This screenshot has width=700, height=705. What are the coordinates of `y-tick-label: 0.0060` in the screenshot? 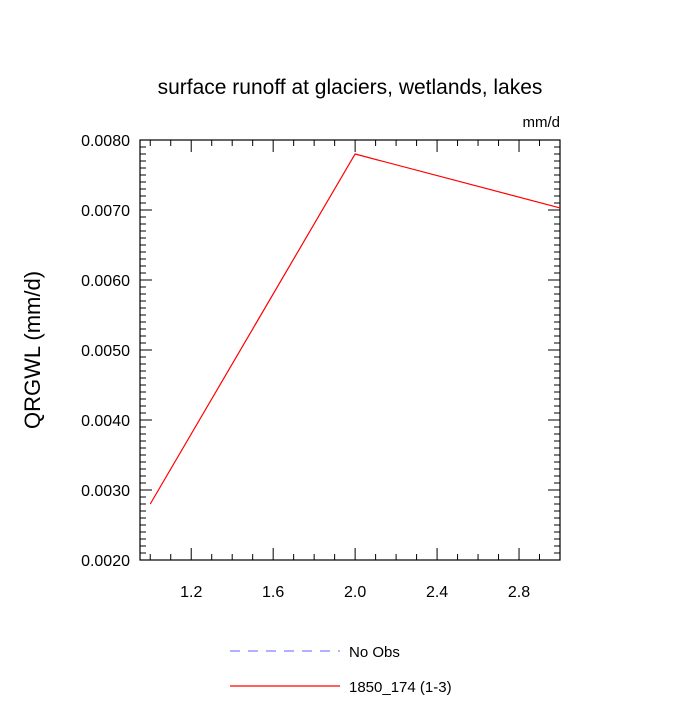 It's located at (105, 281).